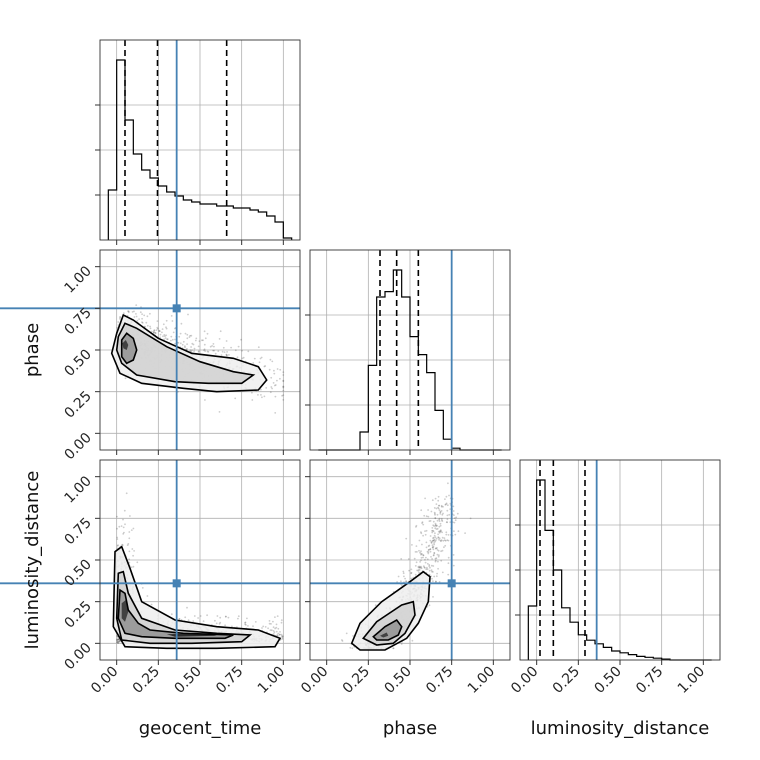 This screenshot has height=760, width=760. Describe the element at coordinates (183, 607) in the screenshot. I see `density-fill` at that location.